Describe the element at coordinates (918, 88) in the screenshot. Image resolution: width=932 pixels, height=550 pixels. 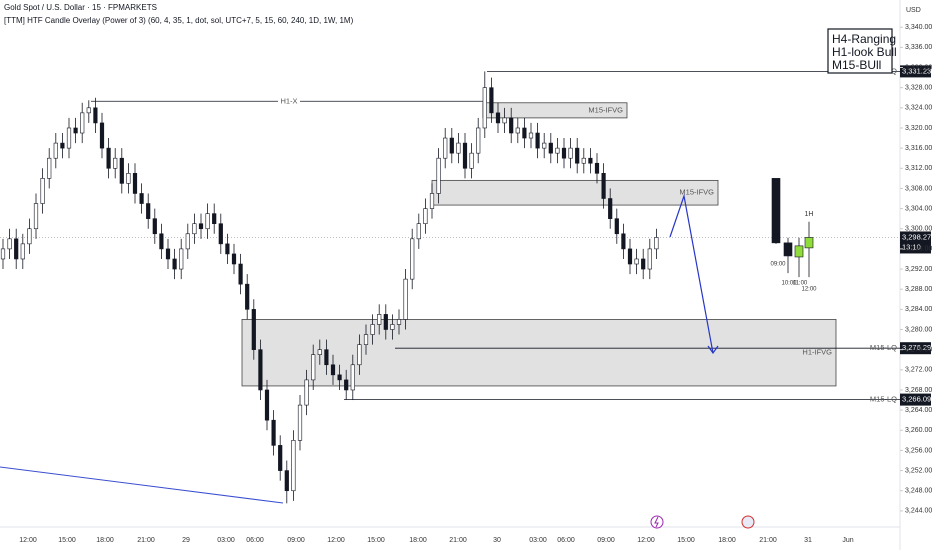
I see `y-tick-label: 3,328.00` at that location.